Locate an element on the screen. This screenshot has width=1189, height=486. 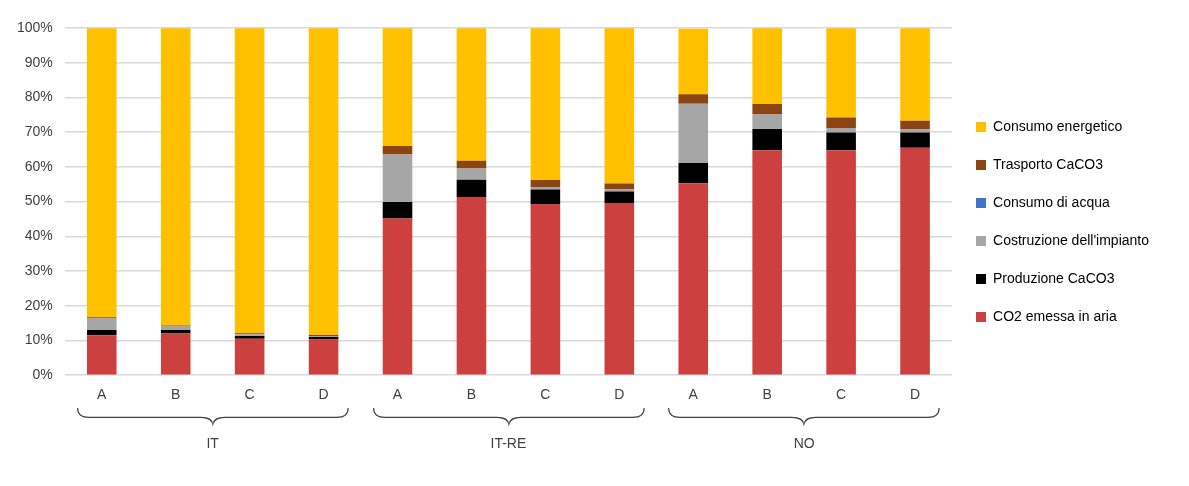
y-tick-label: 40% is located at coordinates (38, 235).